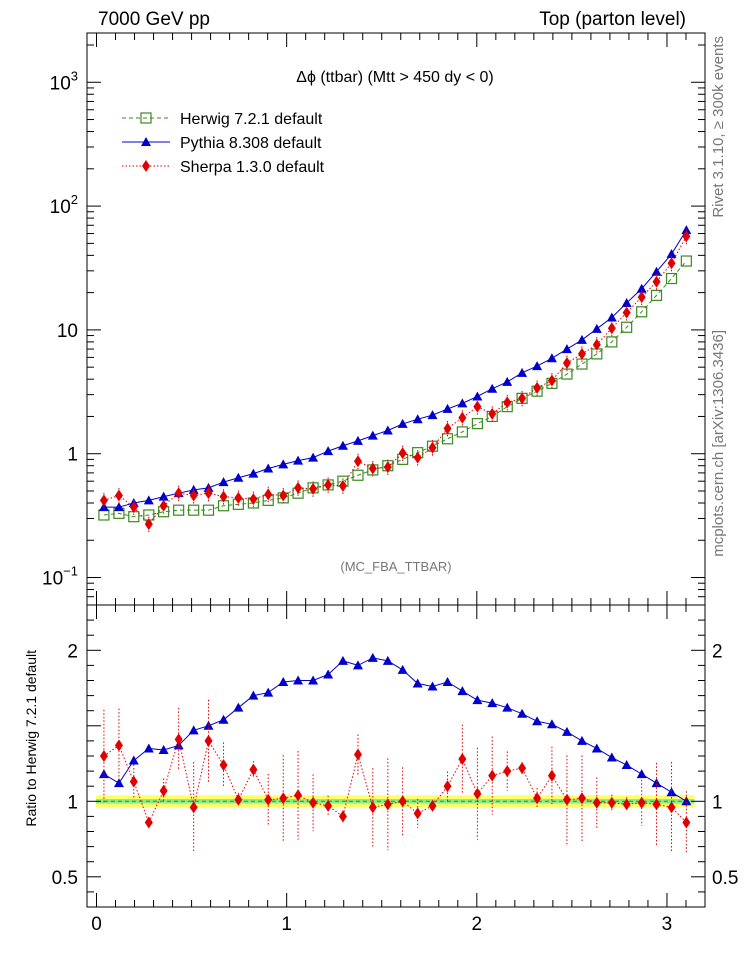  What do you see at coordinates (67, 331) in the screenshot?
I see `upper-ytick-label: 10` at bounding box center [67, 331].